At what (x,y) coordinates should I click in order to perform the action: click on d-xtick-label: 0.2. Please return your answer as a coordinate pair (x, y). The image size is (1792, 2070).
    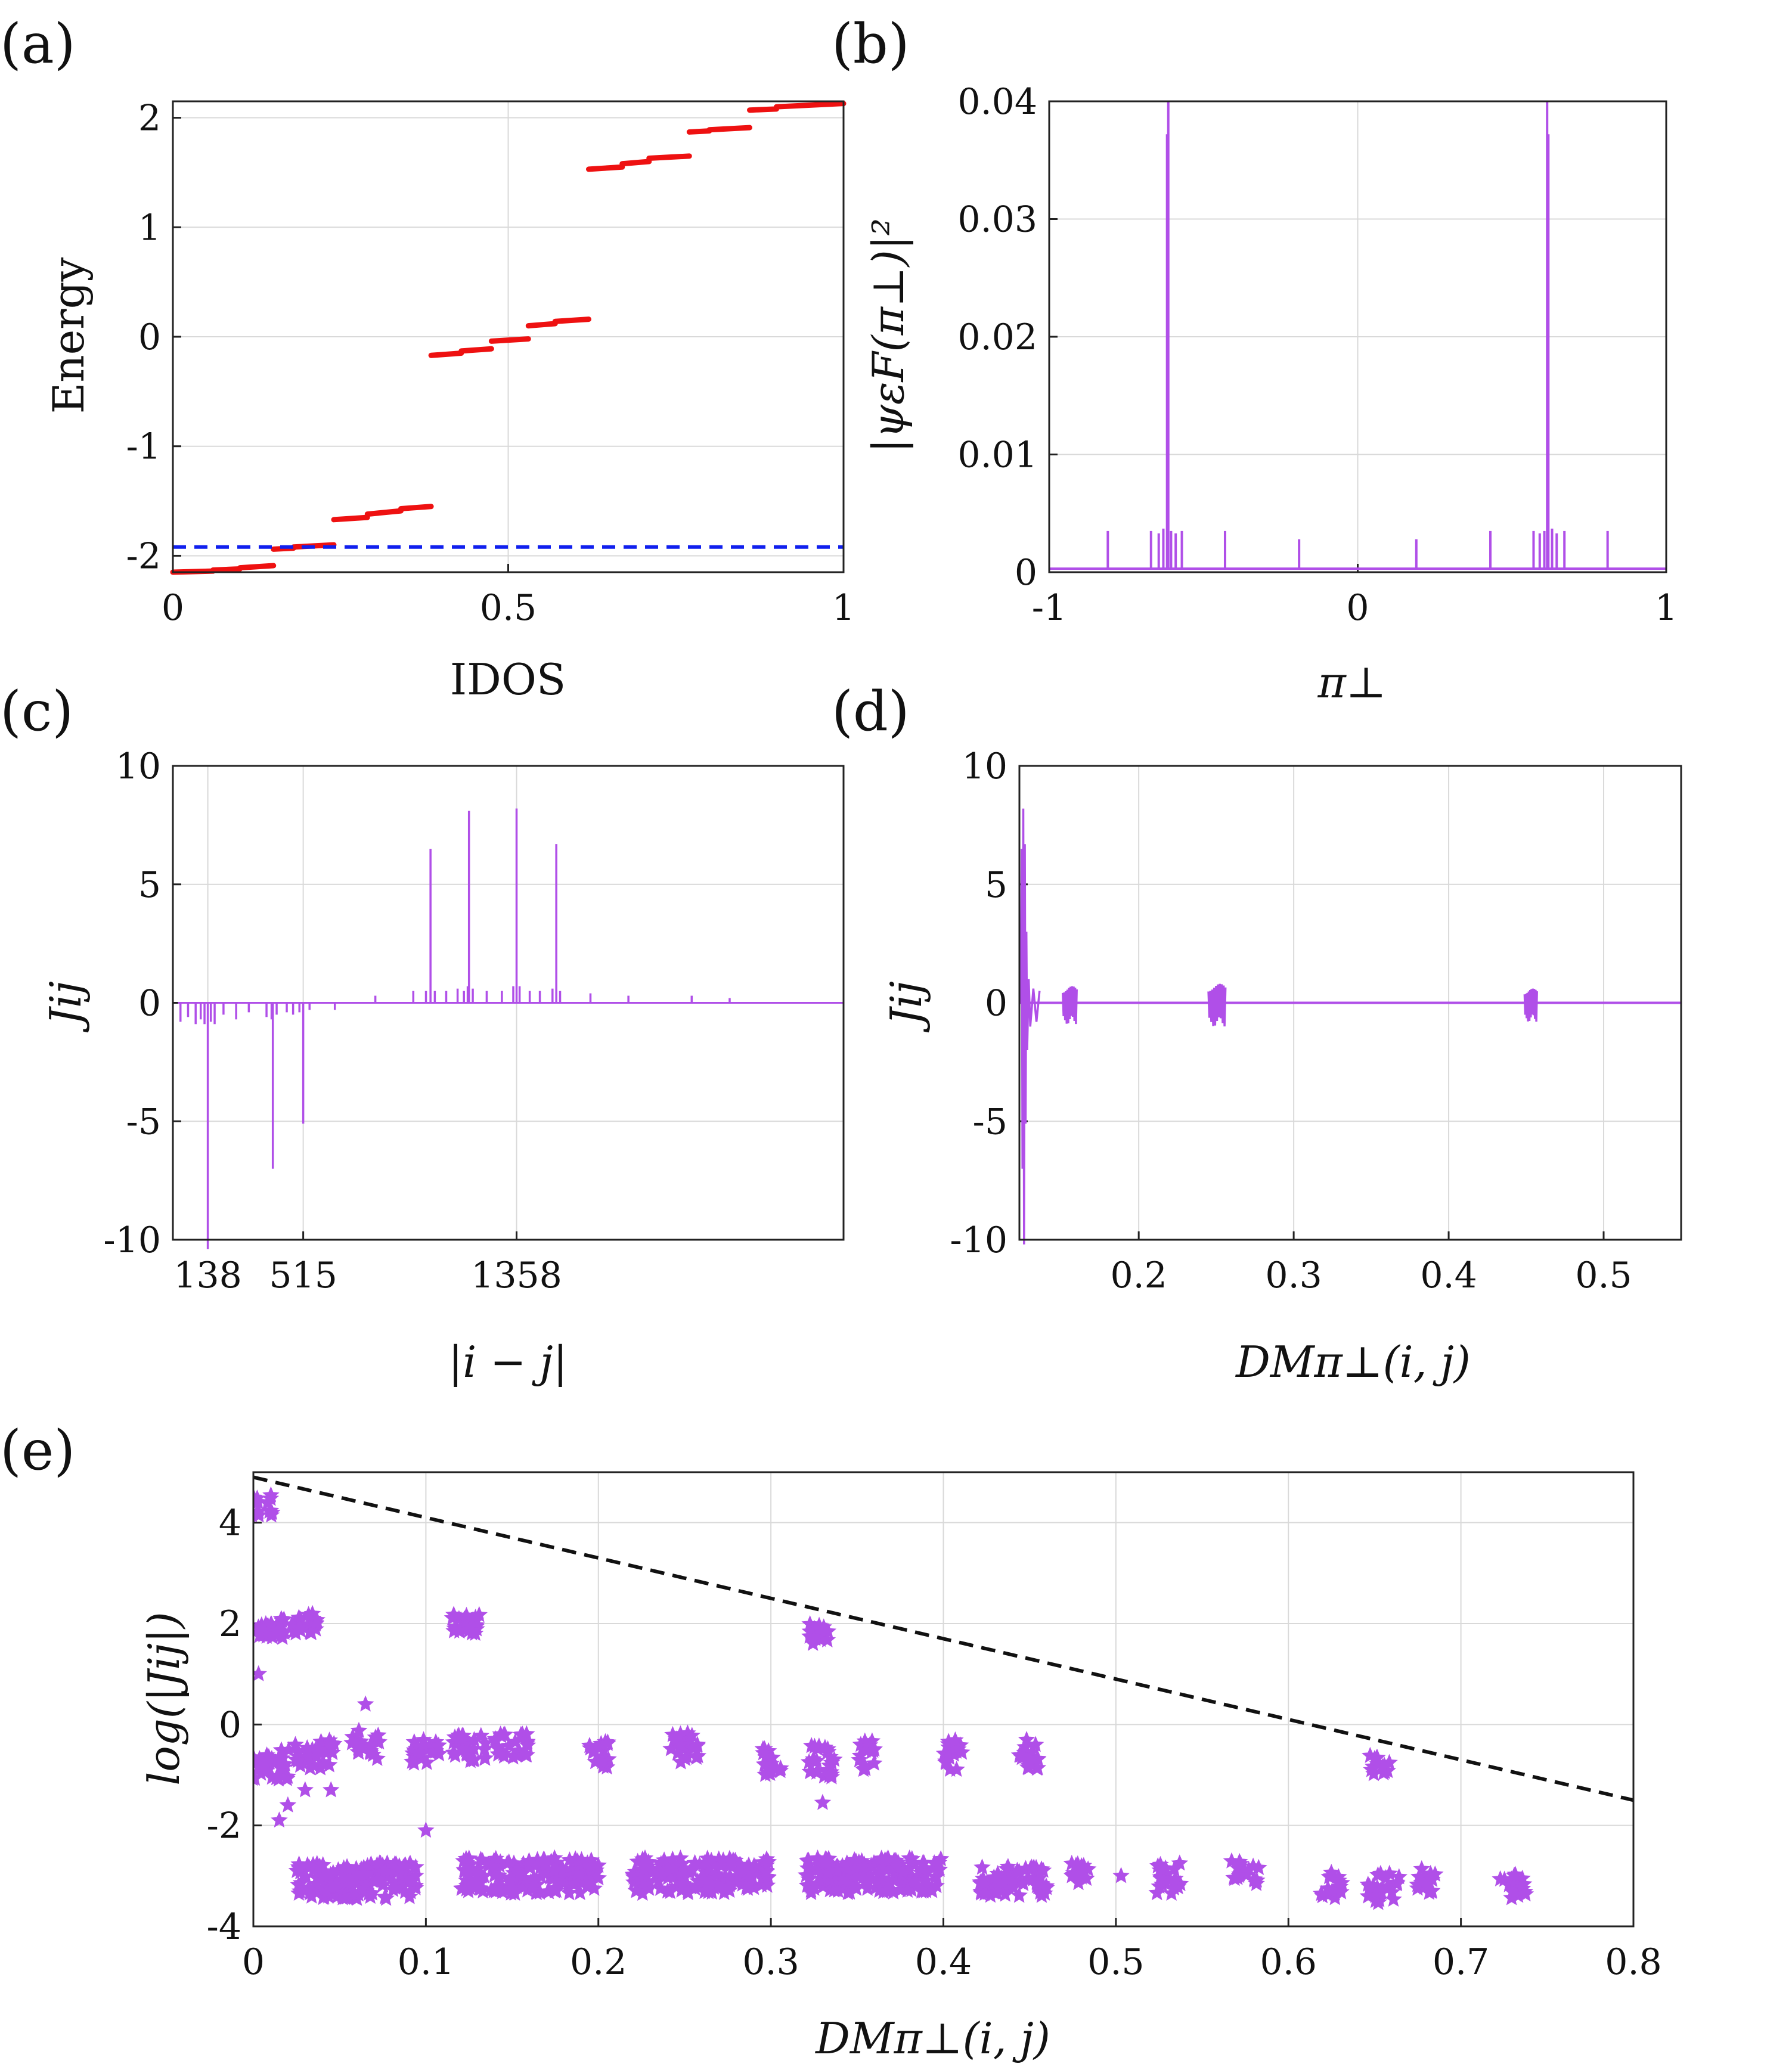
    Looking at the image, I should click on (1138, 1275).